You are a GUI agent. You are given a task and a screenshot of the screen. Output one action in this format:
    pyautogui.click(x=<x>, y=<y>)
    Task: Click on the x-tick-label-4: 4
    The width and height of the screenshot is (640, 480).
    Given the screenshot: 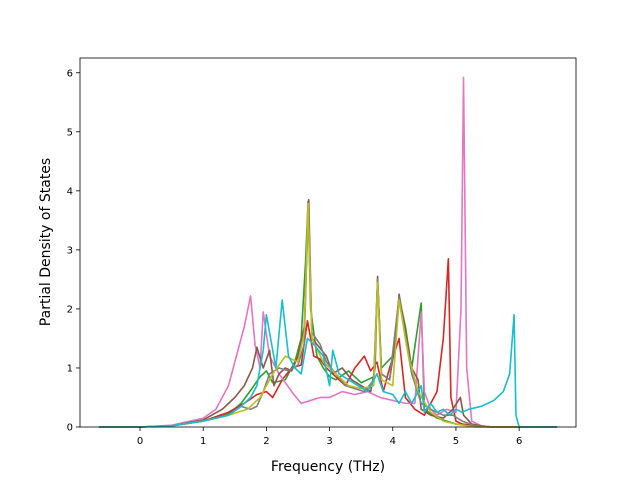 What is the action you would take?
    pyautogui.click(x=393, y=441)
    